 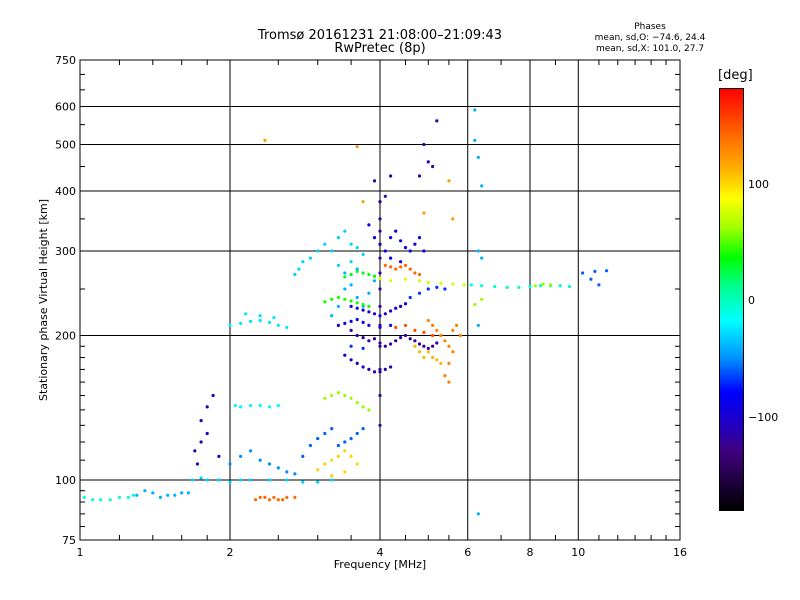 What do you see at coordinates (65, 480) in the screenshot?
I see `y-tick-label: 100` at bounding box center [65, 480].